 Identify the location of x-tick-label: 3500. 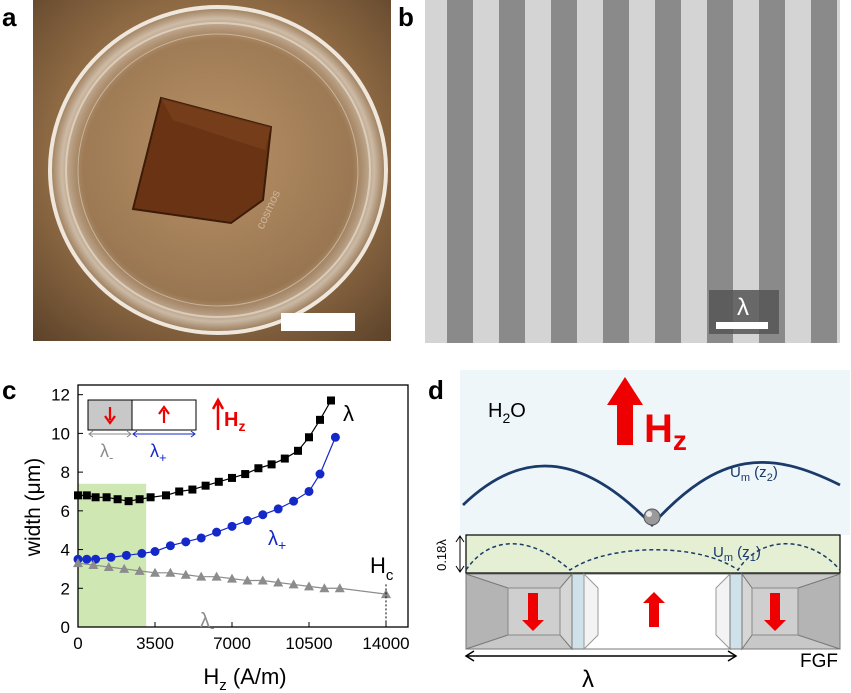
(155, 643).